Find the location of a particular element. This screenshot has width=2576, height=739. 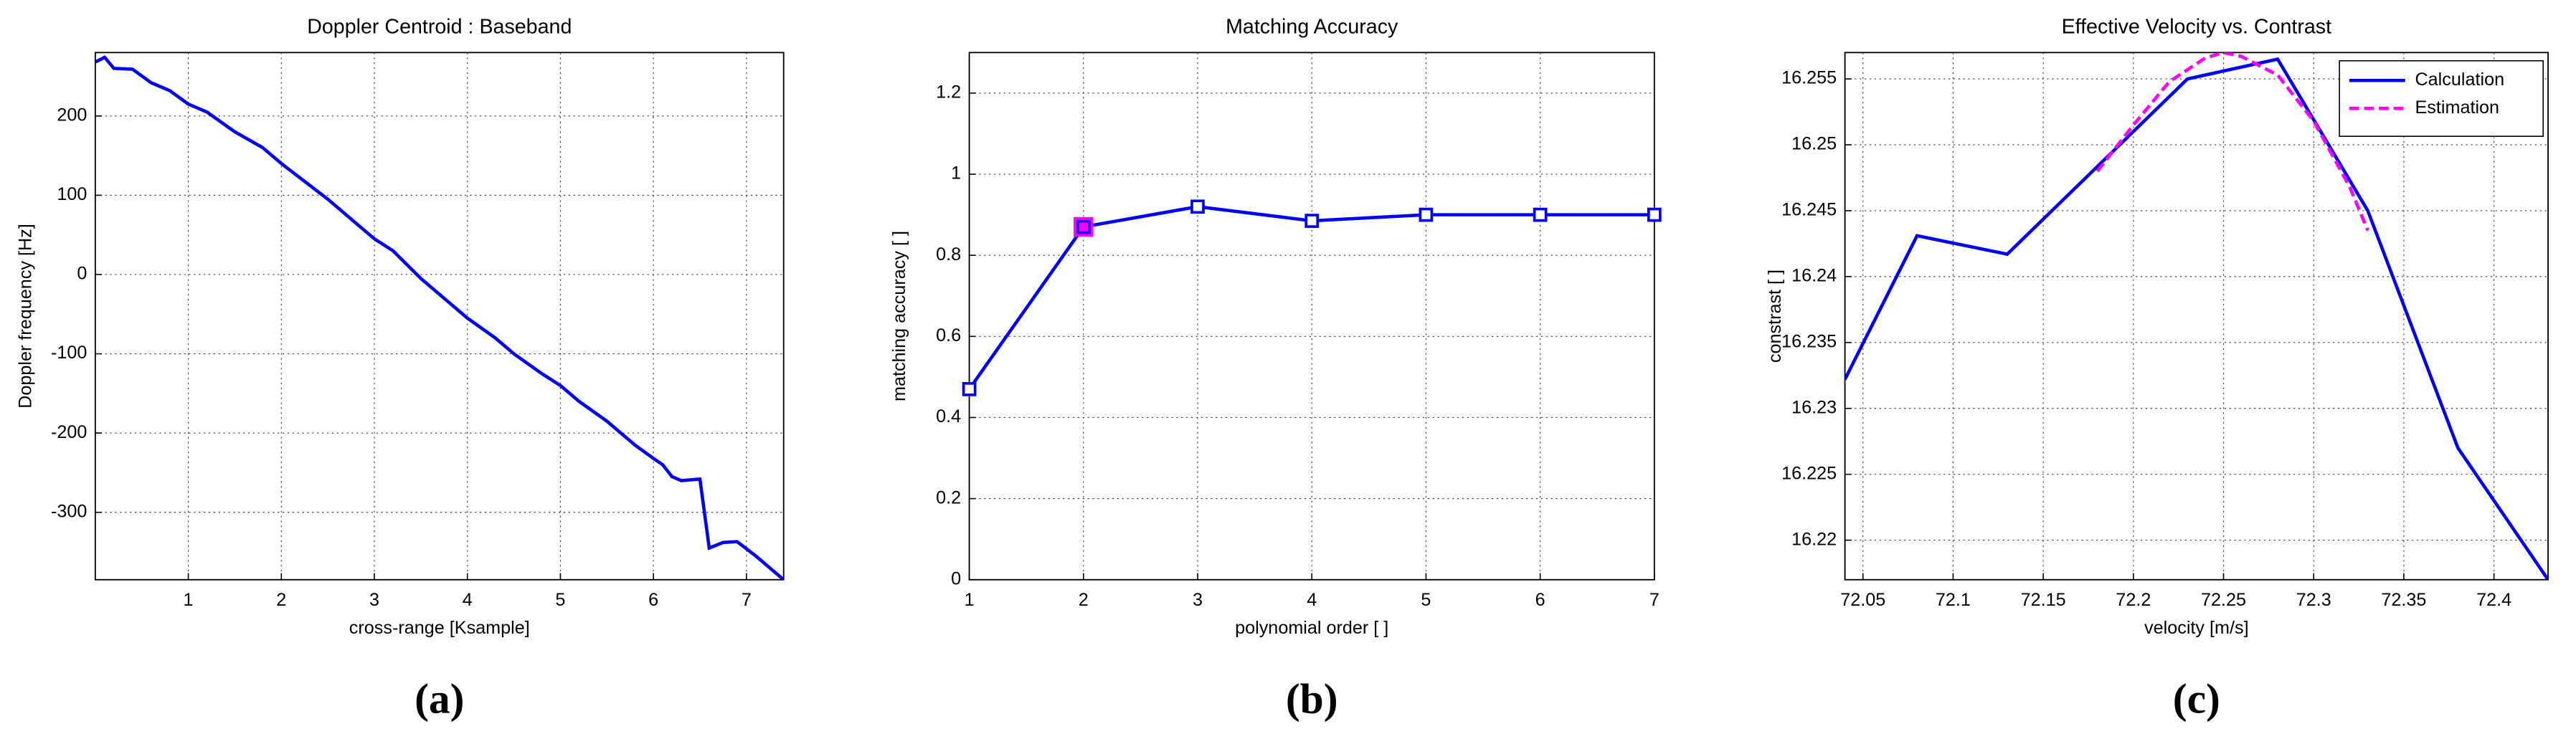

y-tick-label: 0.4 is located at coordinates (948, 416).